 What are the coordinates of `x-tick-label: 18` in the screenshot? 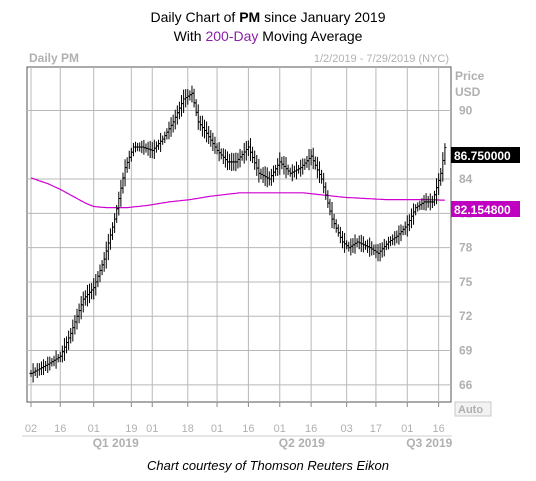 It's located at (188, 429).